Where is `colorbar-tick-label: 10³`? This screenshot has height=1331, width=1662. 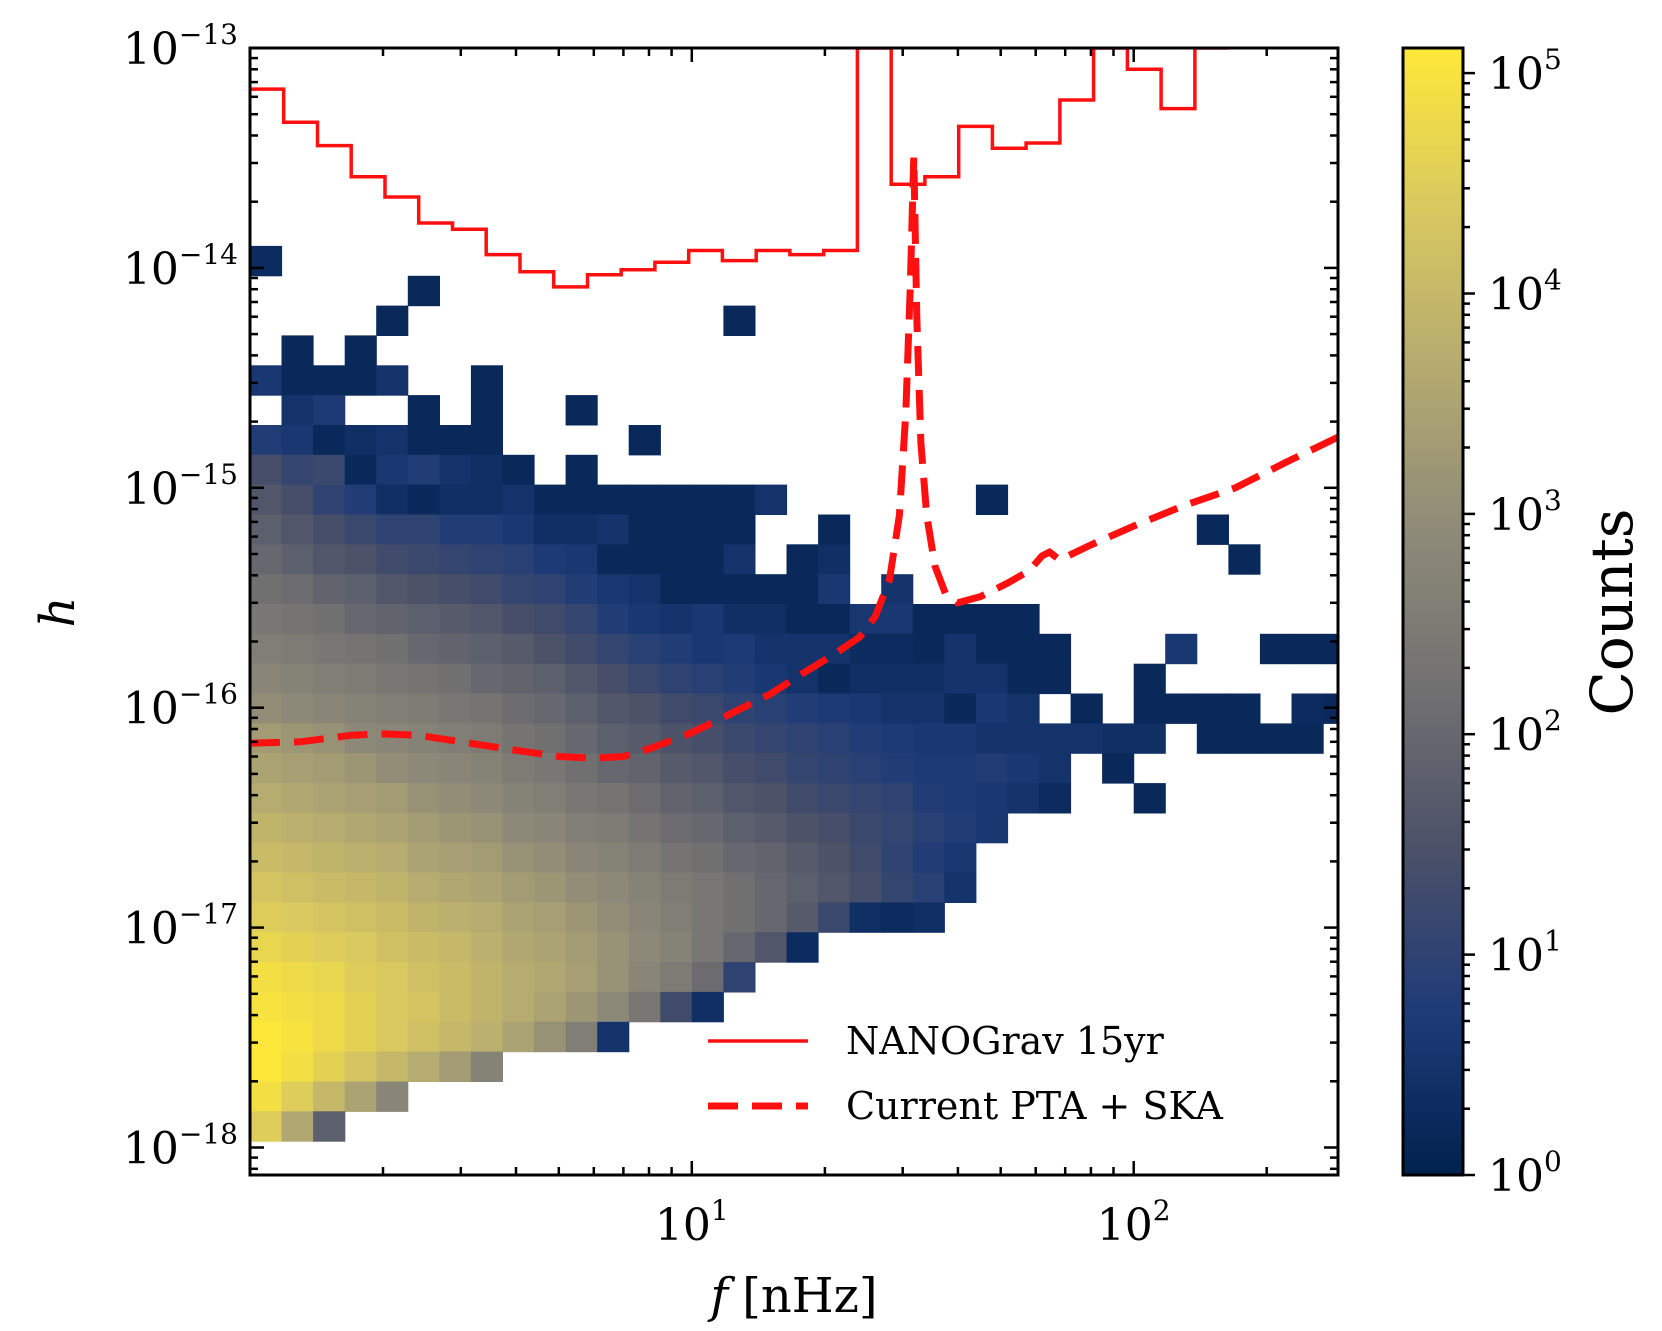
colorbar-tick-label: 10³ is located at coordinates (1525, 512).